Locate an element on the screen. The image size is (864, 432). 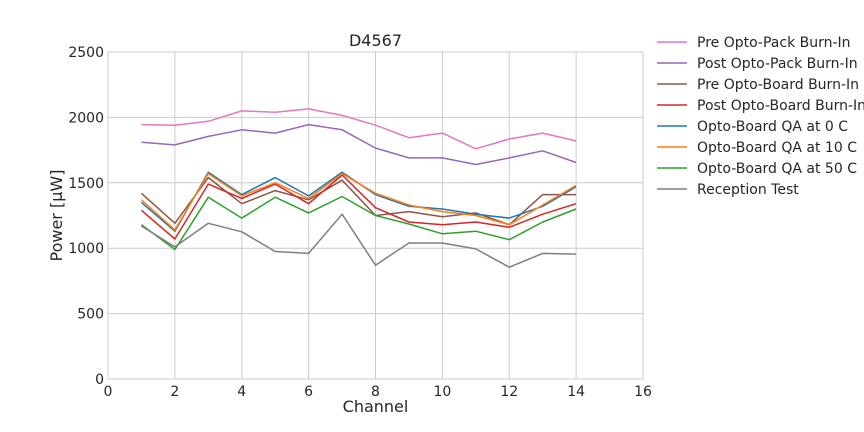
x-tick-label: 8 is located at coordinates (375, 392).